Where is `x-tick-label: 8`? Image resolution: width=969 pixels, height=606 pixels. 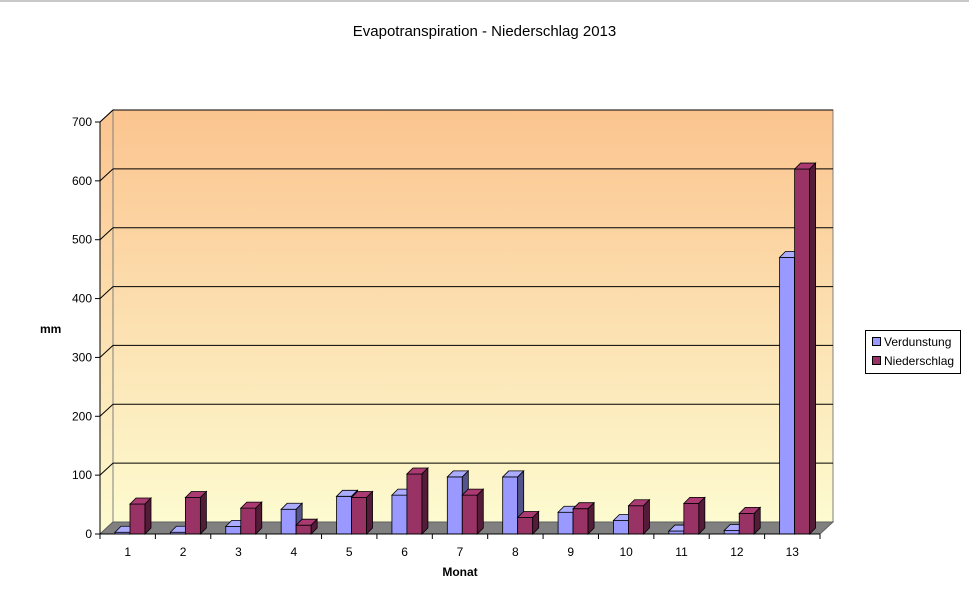
x-tick-label: 8 is located at coordinates (515, 552).